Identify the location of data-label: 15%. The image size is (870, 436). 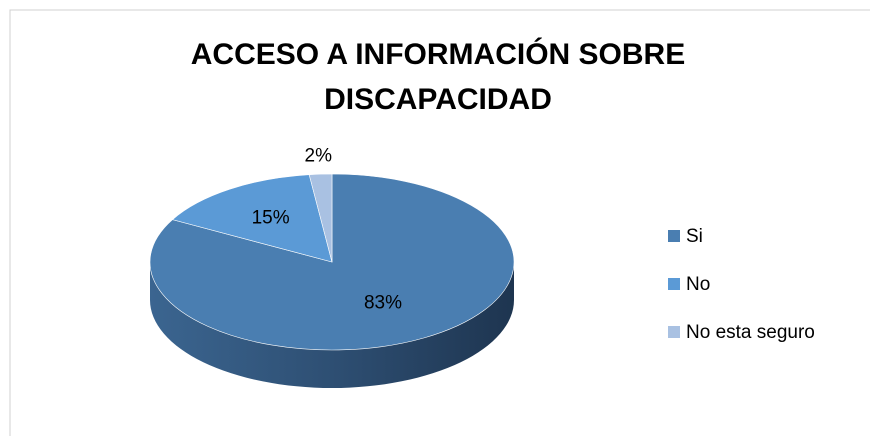
(271, 217).